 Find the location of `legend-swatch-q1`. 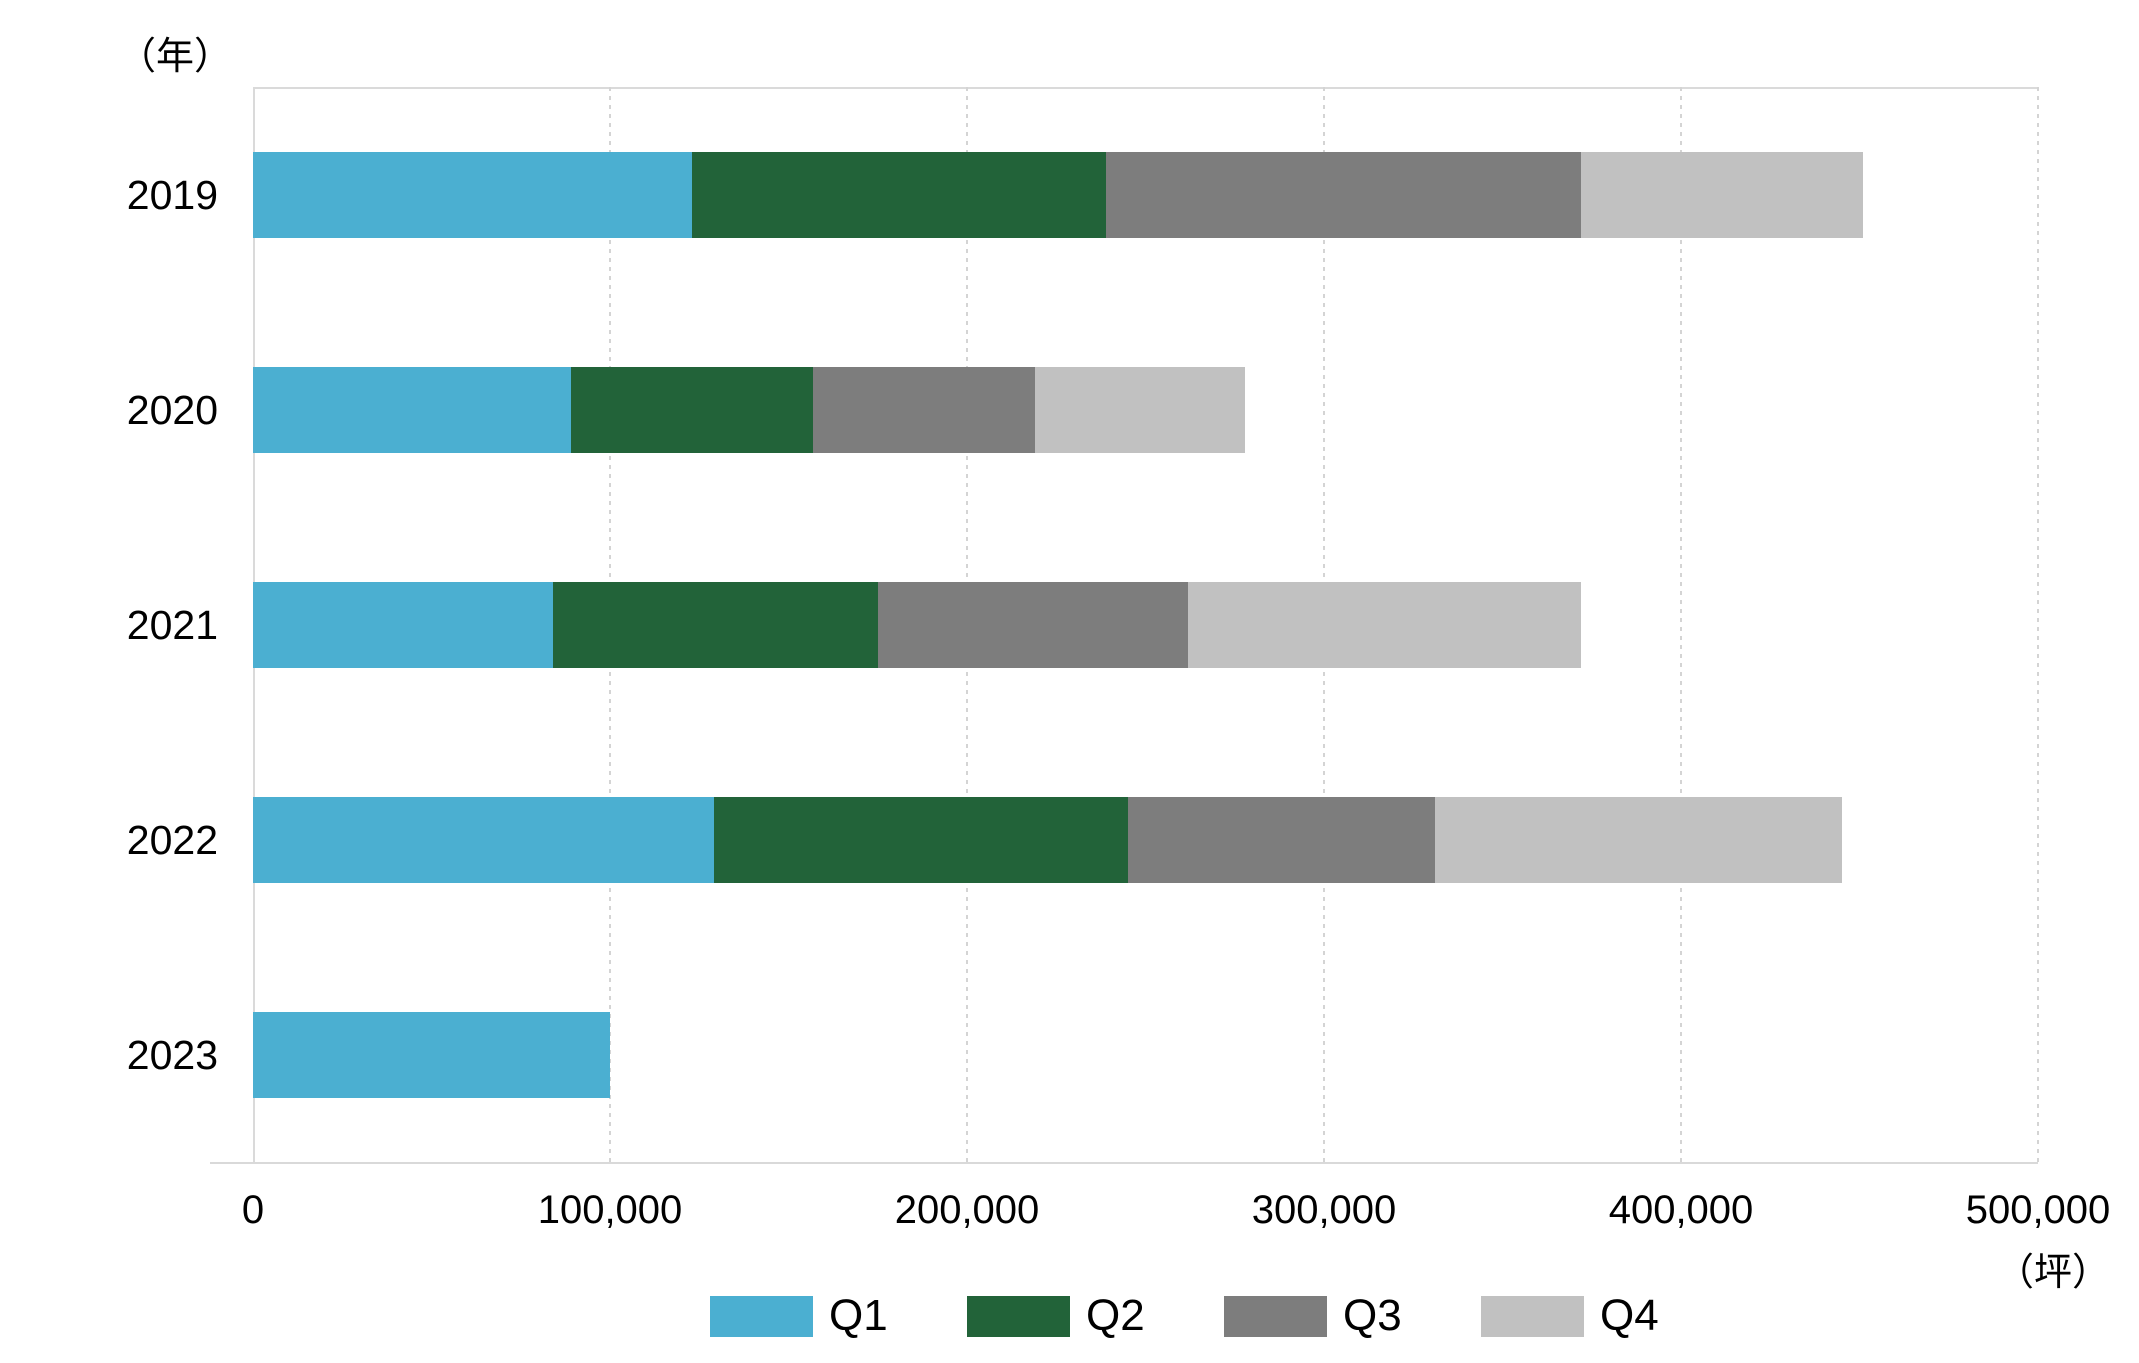

legend-swatch-q1 is located at coordinates (761, 1316).